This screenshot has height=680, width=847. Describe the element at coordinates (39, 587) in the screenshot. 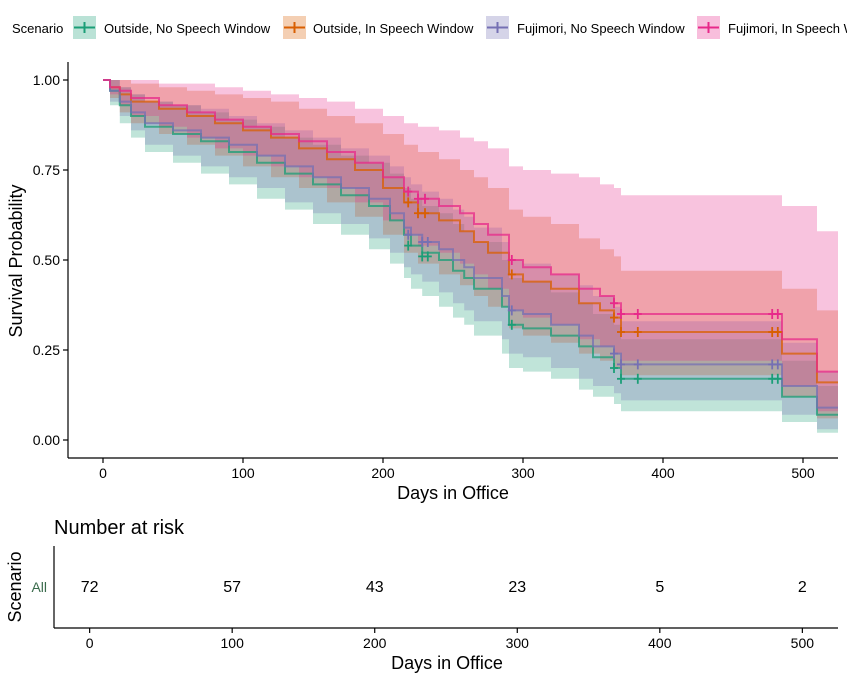

I see `risk-table-row-label: All` at that location.